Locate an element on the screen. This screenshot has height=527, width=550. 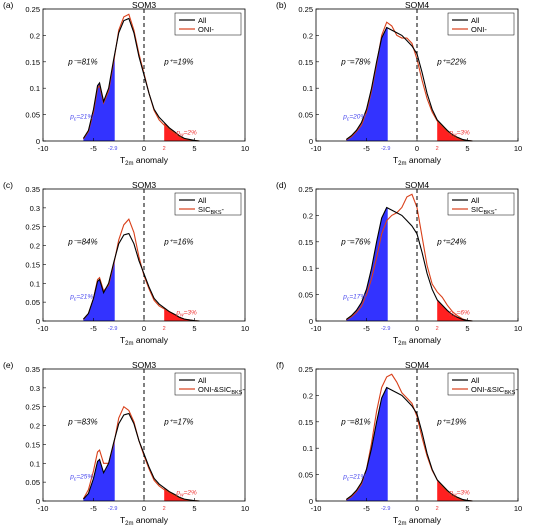
panel-label: (d) is located at coordinates (281, 185).